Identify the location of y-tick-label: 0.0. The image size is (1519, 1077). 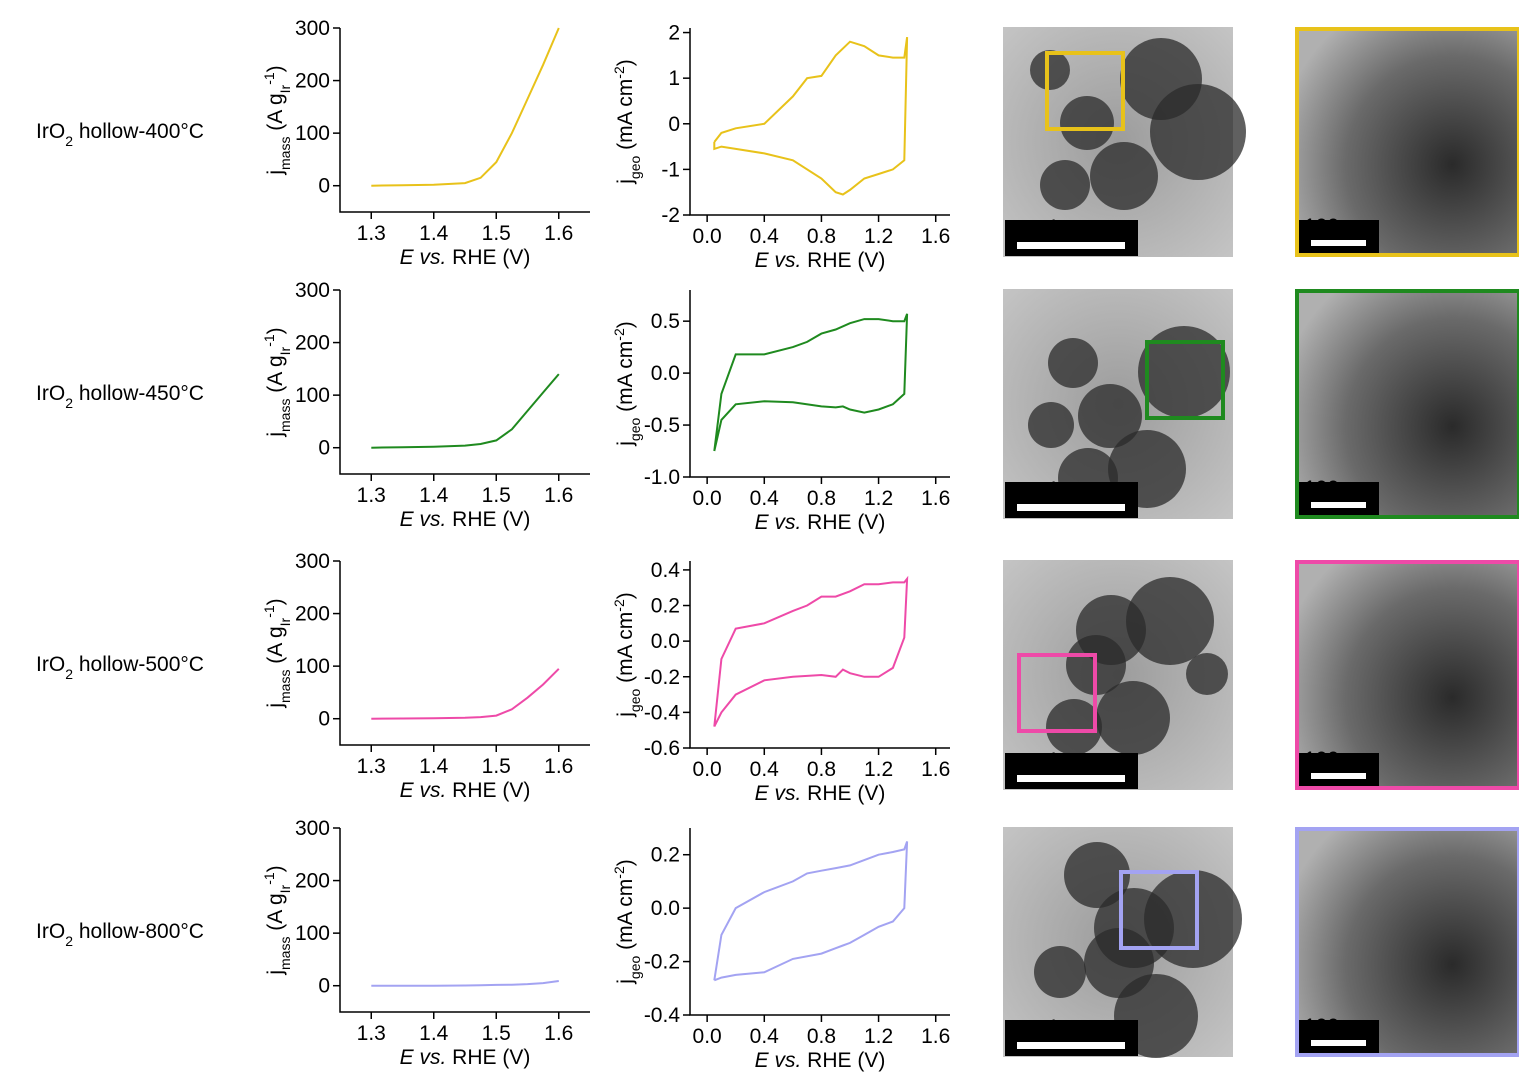
(665, 641).